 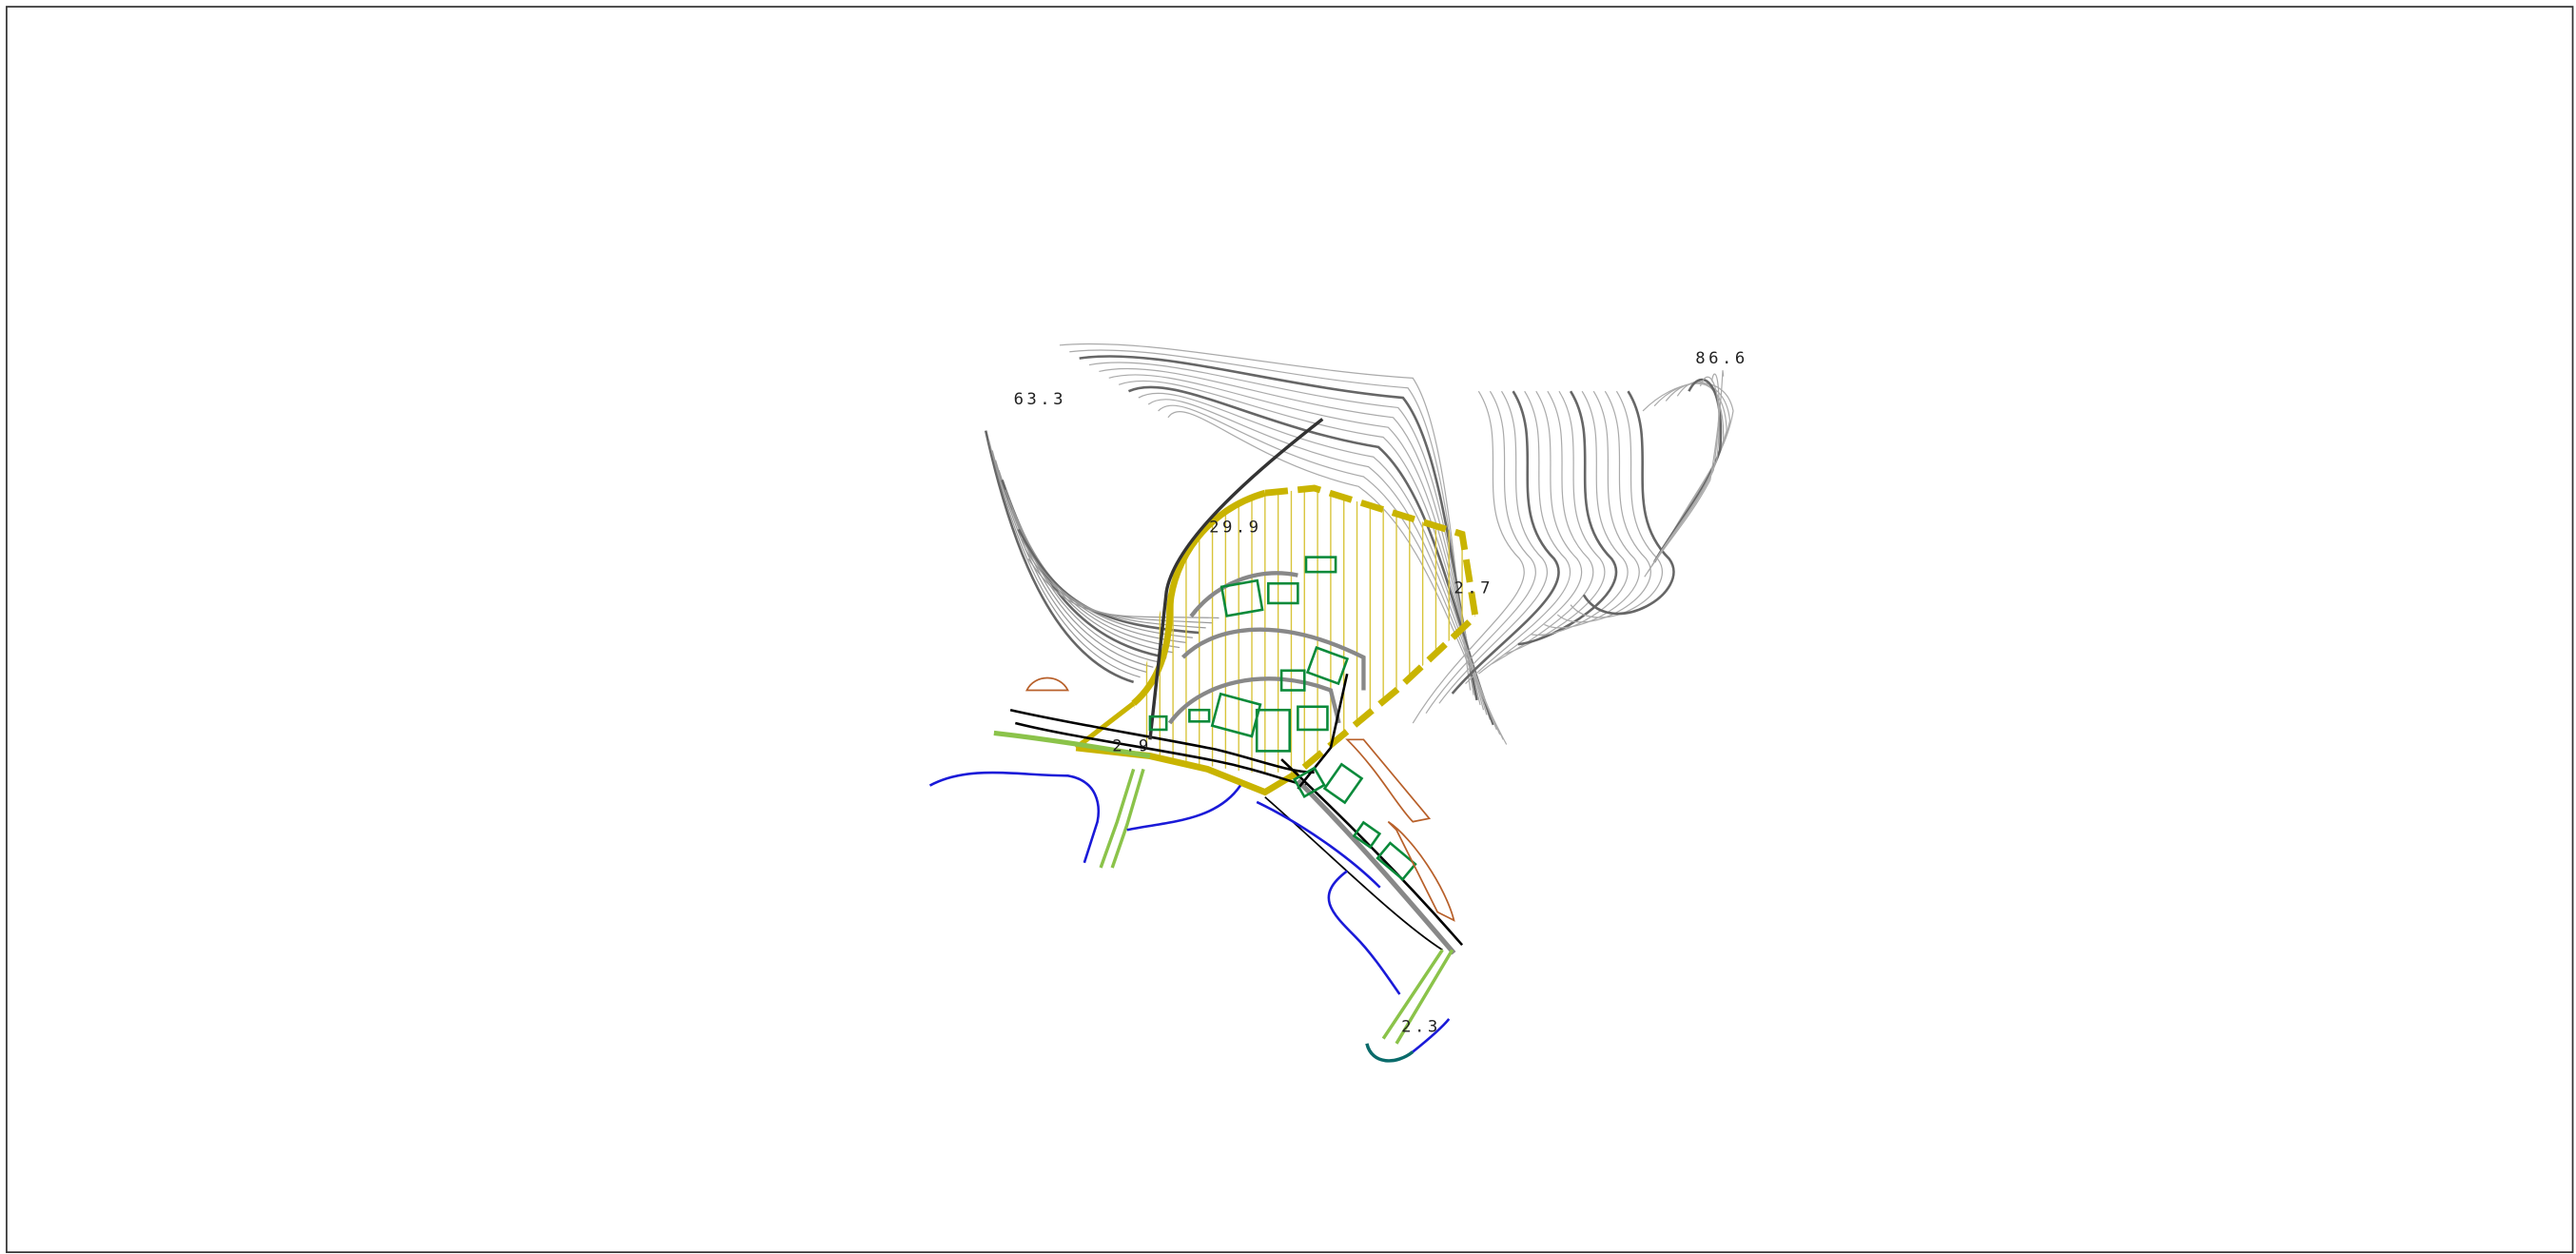 I want to click on elevation-label: 86.6, so click(x=1721, y=358).